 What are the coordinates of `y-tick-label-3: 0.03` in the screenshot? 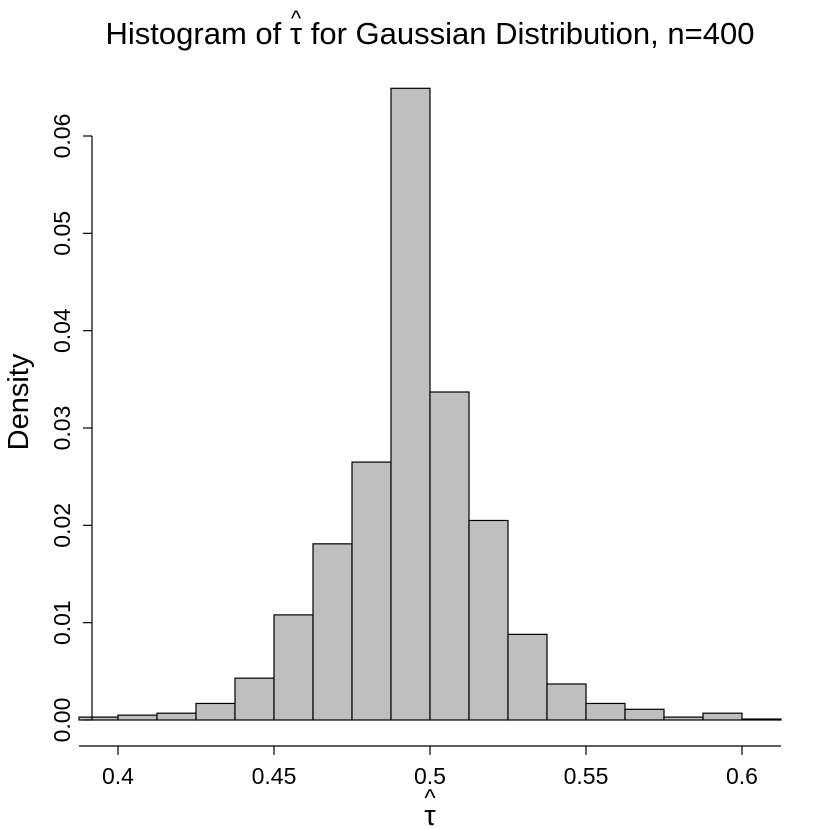 It's located at (62, 428).